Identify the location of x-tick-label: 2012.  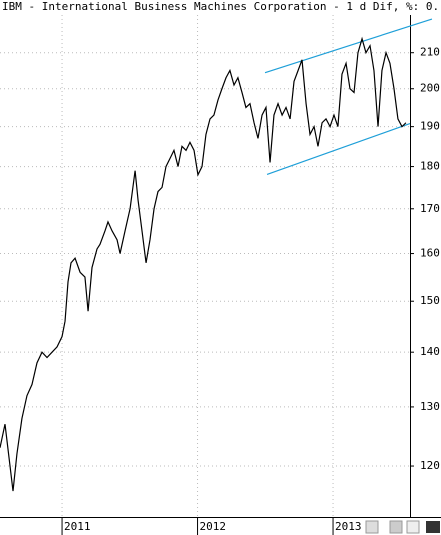
(213, 526).